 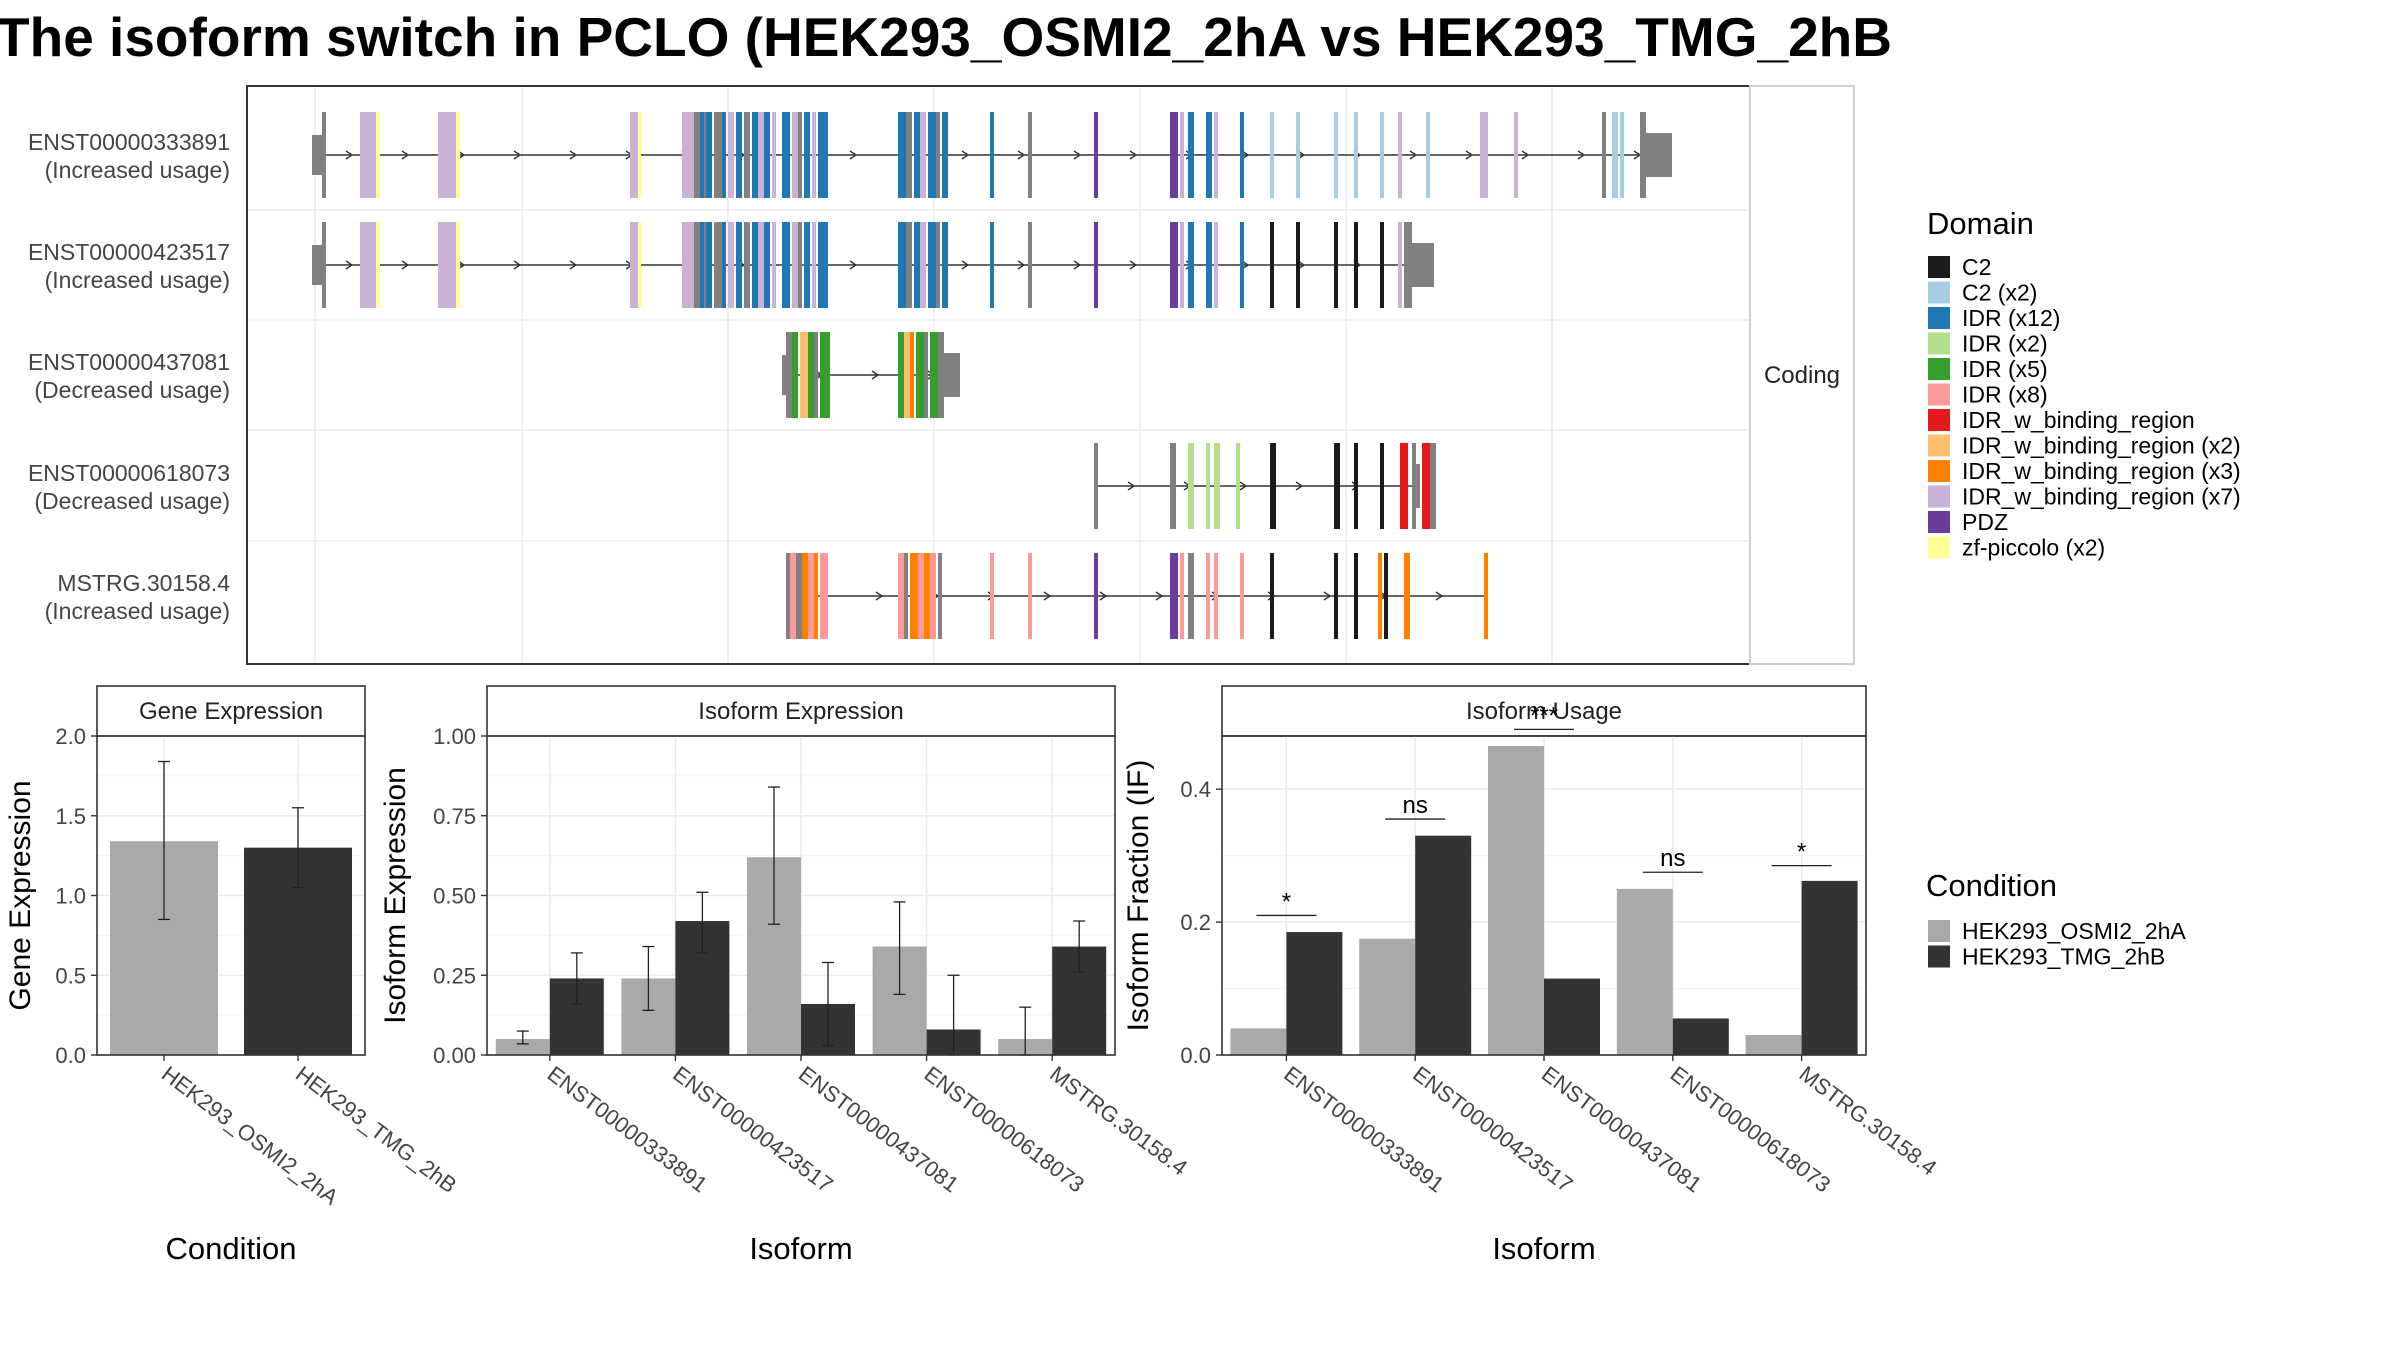 I want to click on legend-label: HEK293_OSMI2_2hA, so click(x=2074, y=931).